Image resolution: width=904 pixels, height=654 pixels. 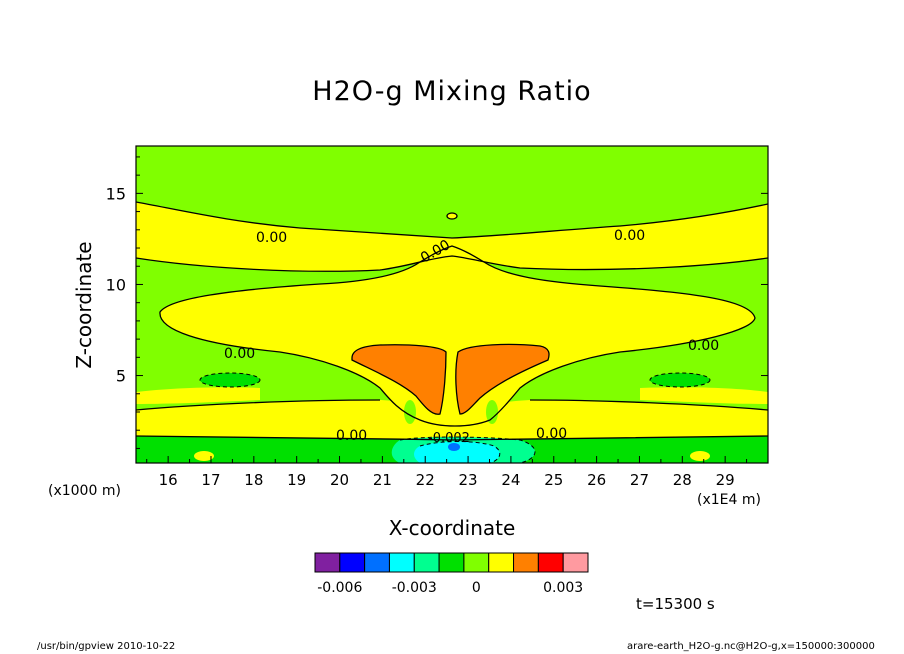 What do you see at coordinates (553, 480) in the screenshot?
I see `x-tick-label: 25` at bounding box center [553, 480].